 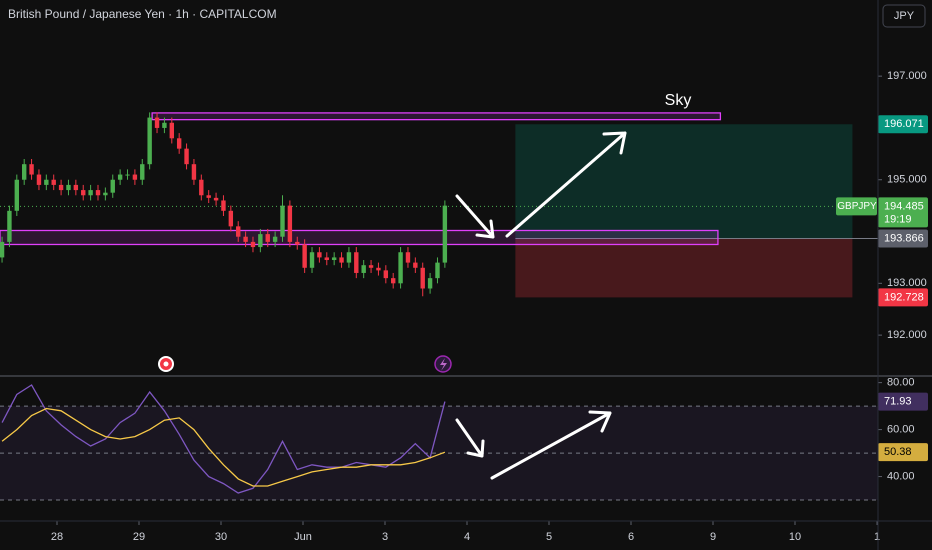 What do you see at coordinates (898, 401) in the screenshot?
I see `value-tag: 71.93` at bounding box center [898, 401].